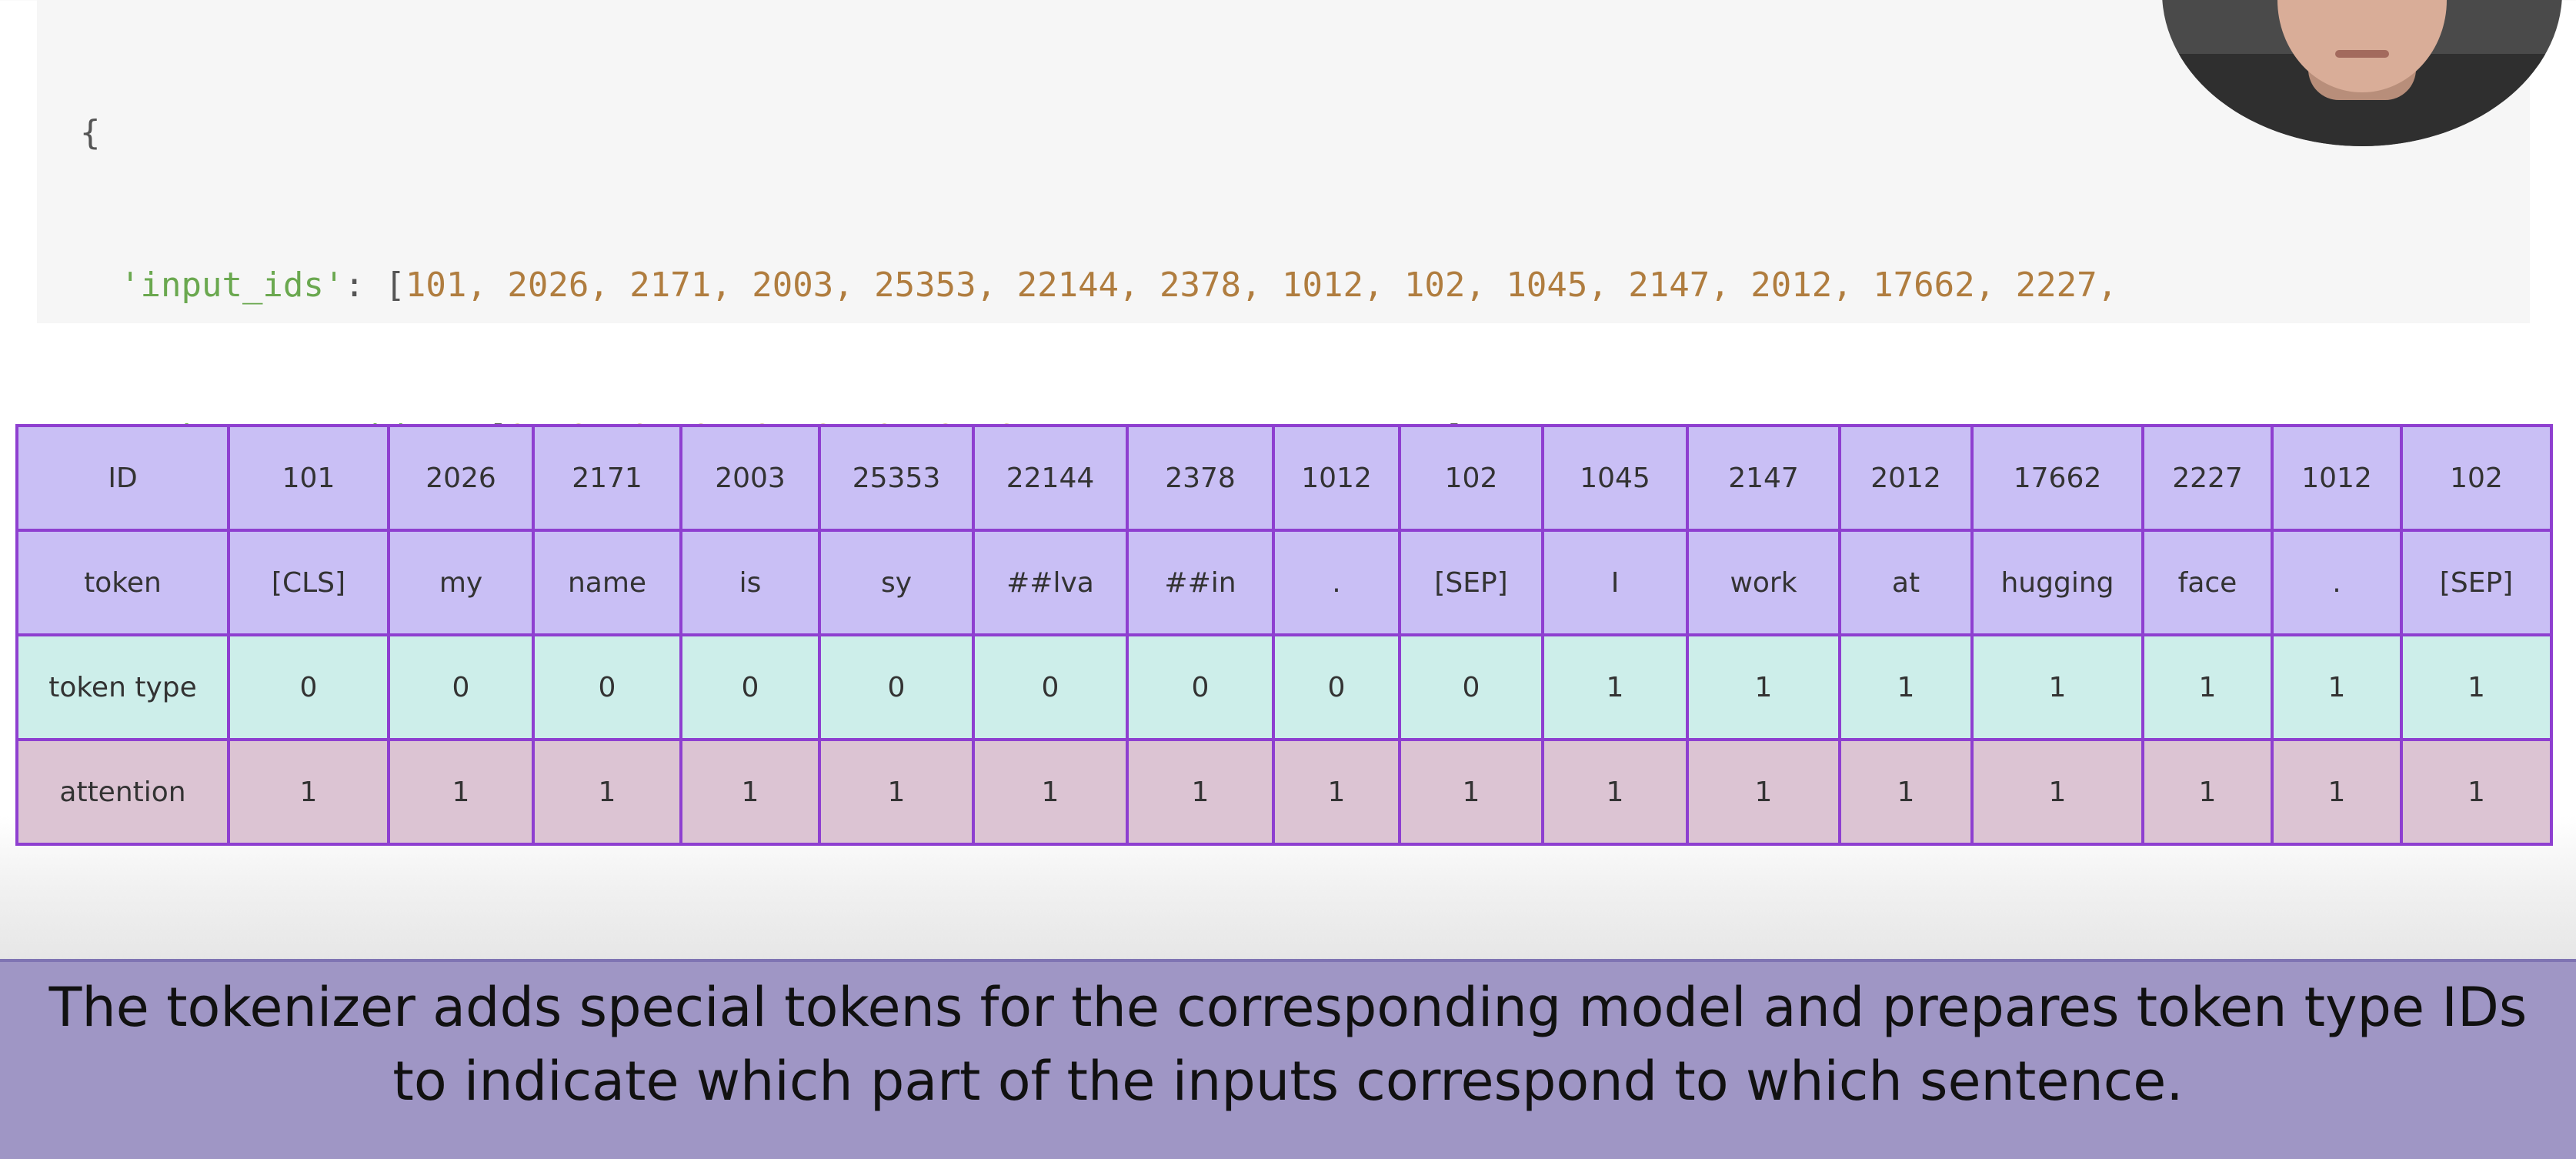  What do you see at coordinates (1906, 792) in the screenshot?
I see `cell-attention-11: 1` at bounding box center [1906, 792].